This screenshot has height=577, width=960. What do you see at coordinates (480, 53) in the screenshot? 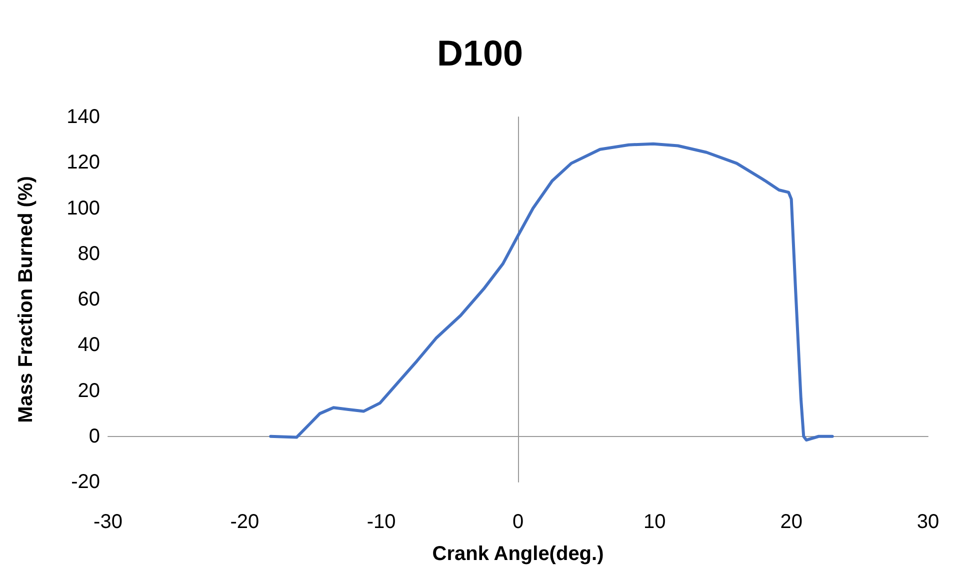
I see `chart-title: D100` at bounding box center [480, 53].